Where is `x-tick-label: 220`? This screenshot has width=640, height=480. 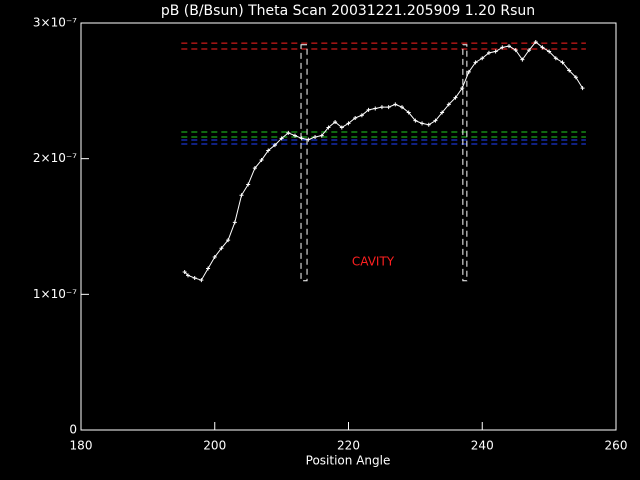 x-tick-label: 220 is located at coordinates (348, 446).